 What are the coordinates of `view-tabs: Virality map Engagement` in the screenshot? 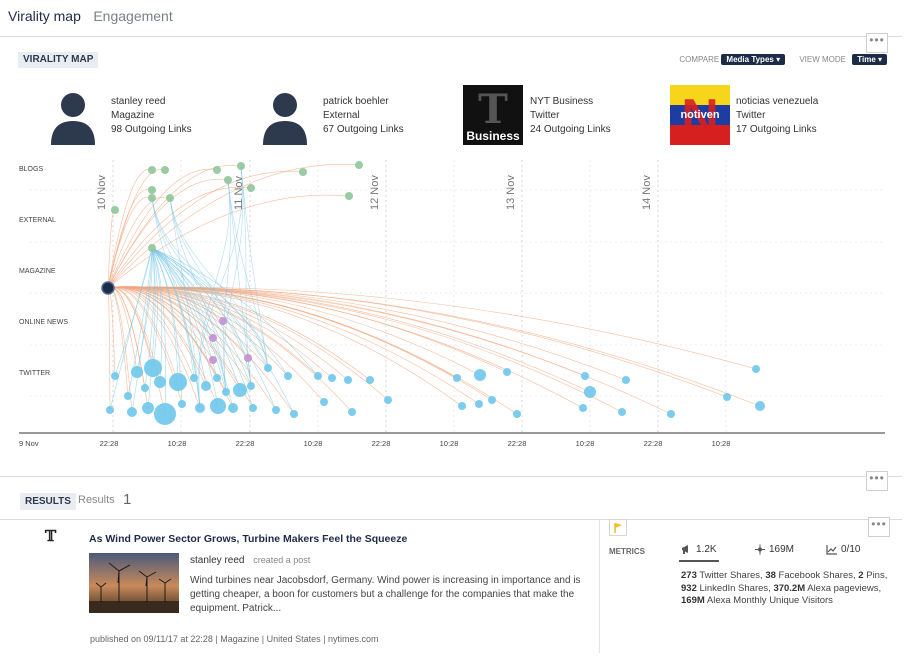 It's located at (94, 17).